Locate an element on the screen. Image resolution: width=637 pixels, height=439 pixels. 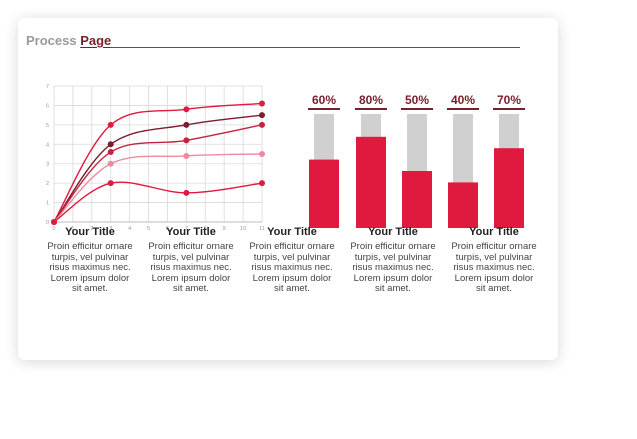
x-tick-label: 4 is located at coordinates (129, 229).